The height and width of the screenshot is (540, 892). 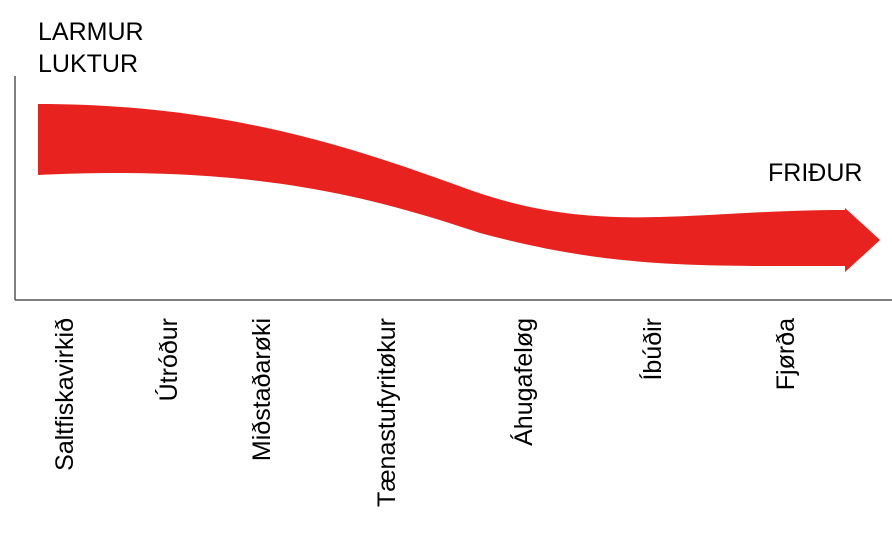 What do you see at coordinates (168, 359) in the screenshot?
I see `category-label-utrodur: Útróður` at bounding box center [168, 359].